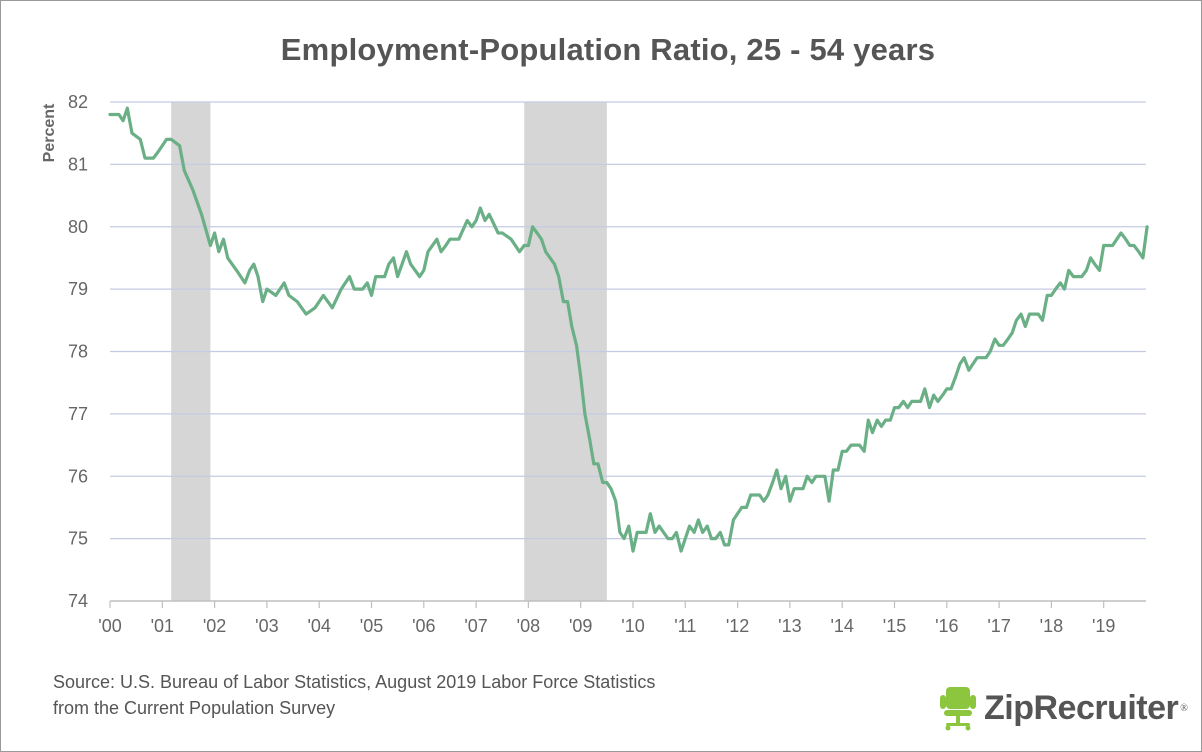  I want to click on ziprecruiter-logo: ZipRecruiter ®, so click(1063, 708).